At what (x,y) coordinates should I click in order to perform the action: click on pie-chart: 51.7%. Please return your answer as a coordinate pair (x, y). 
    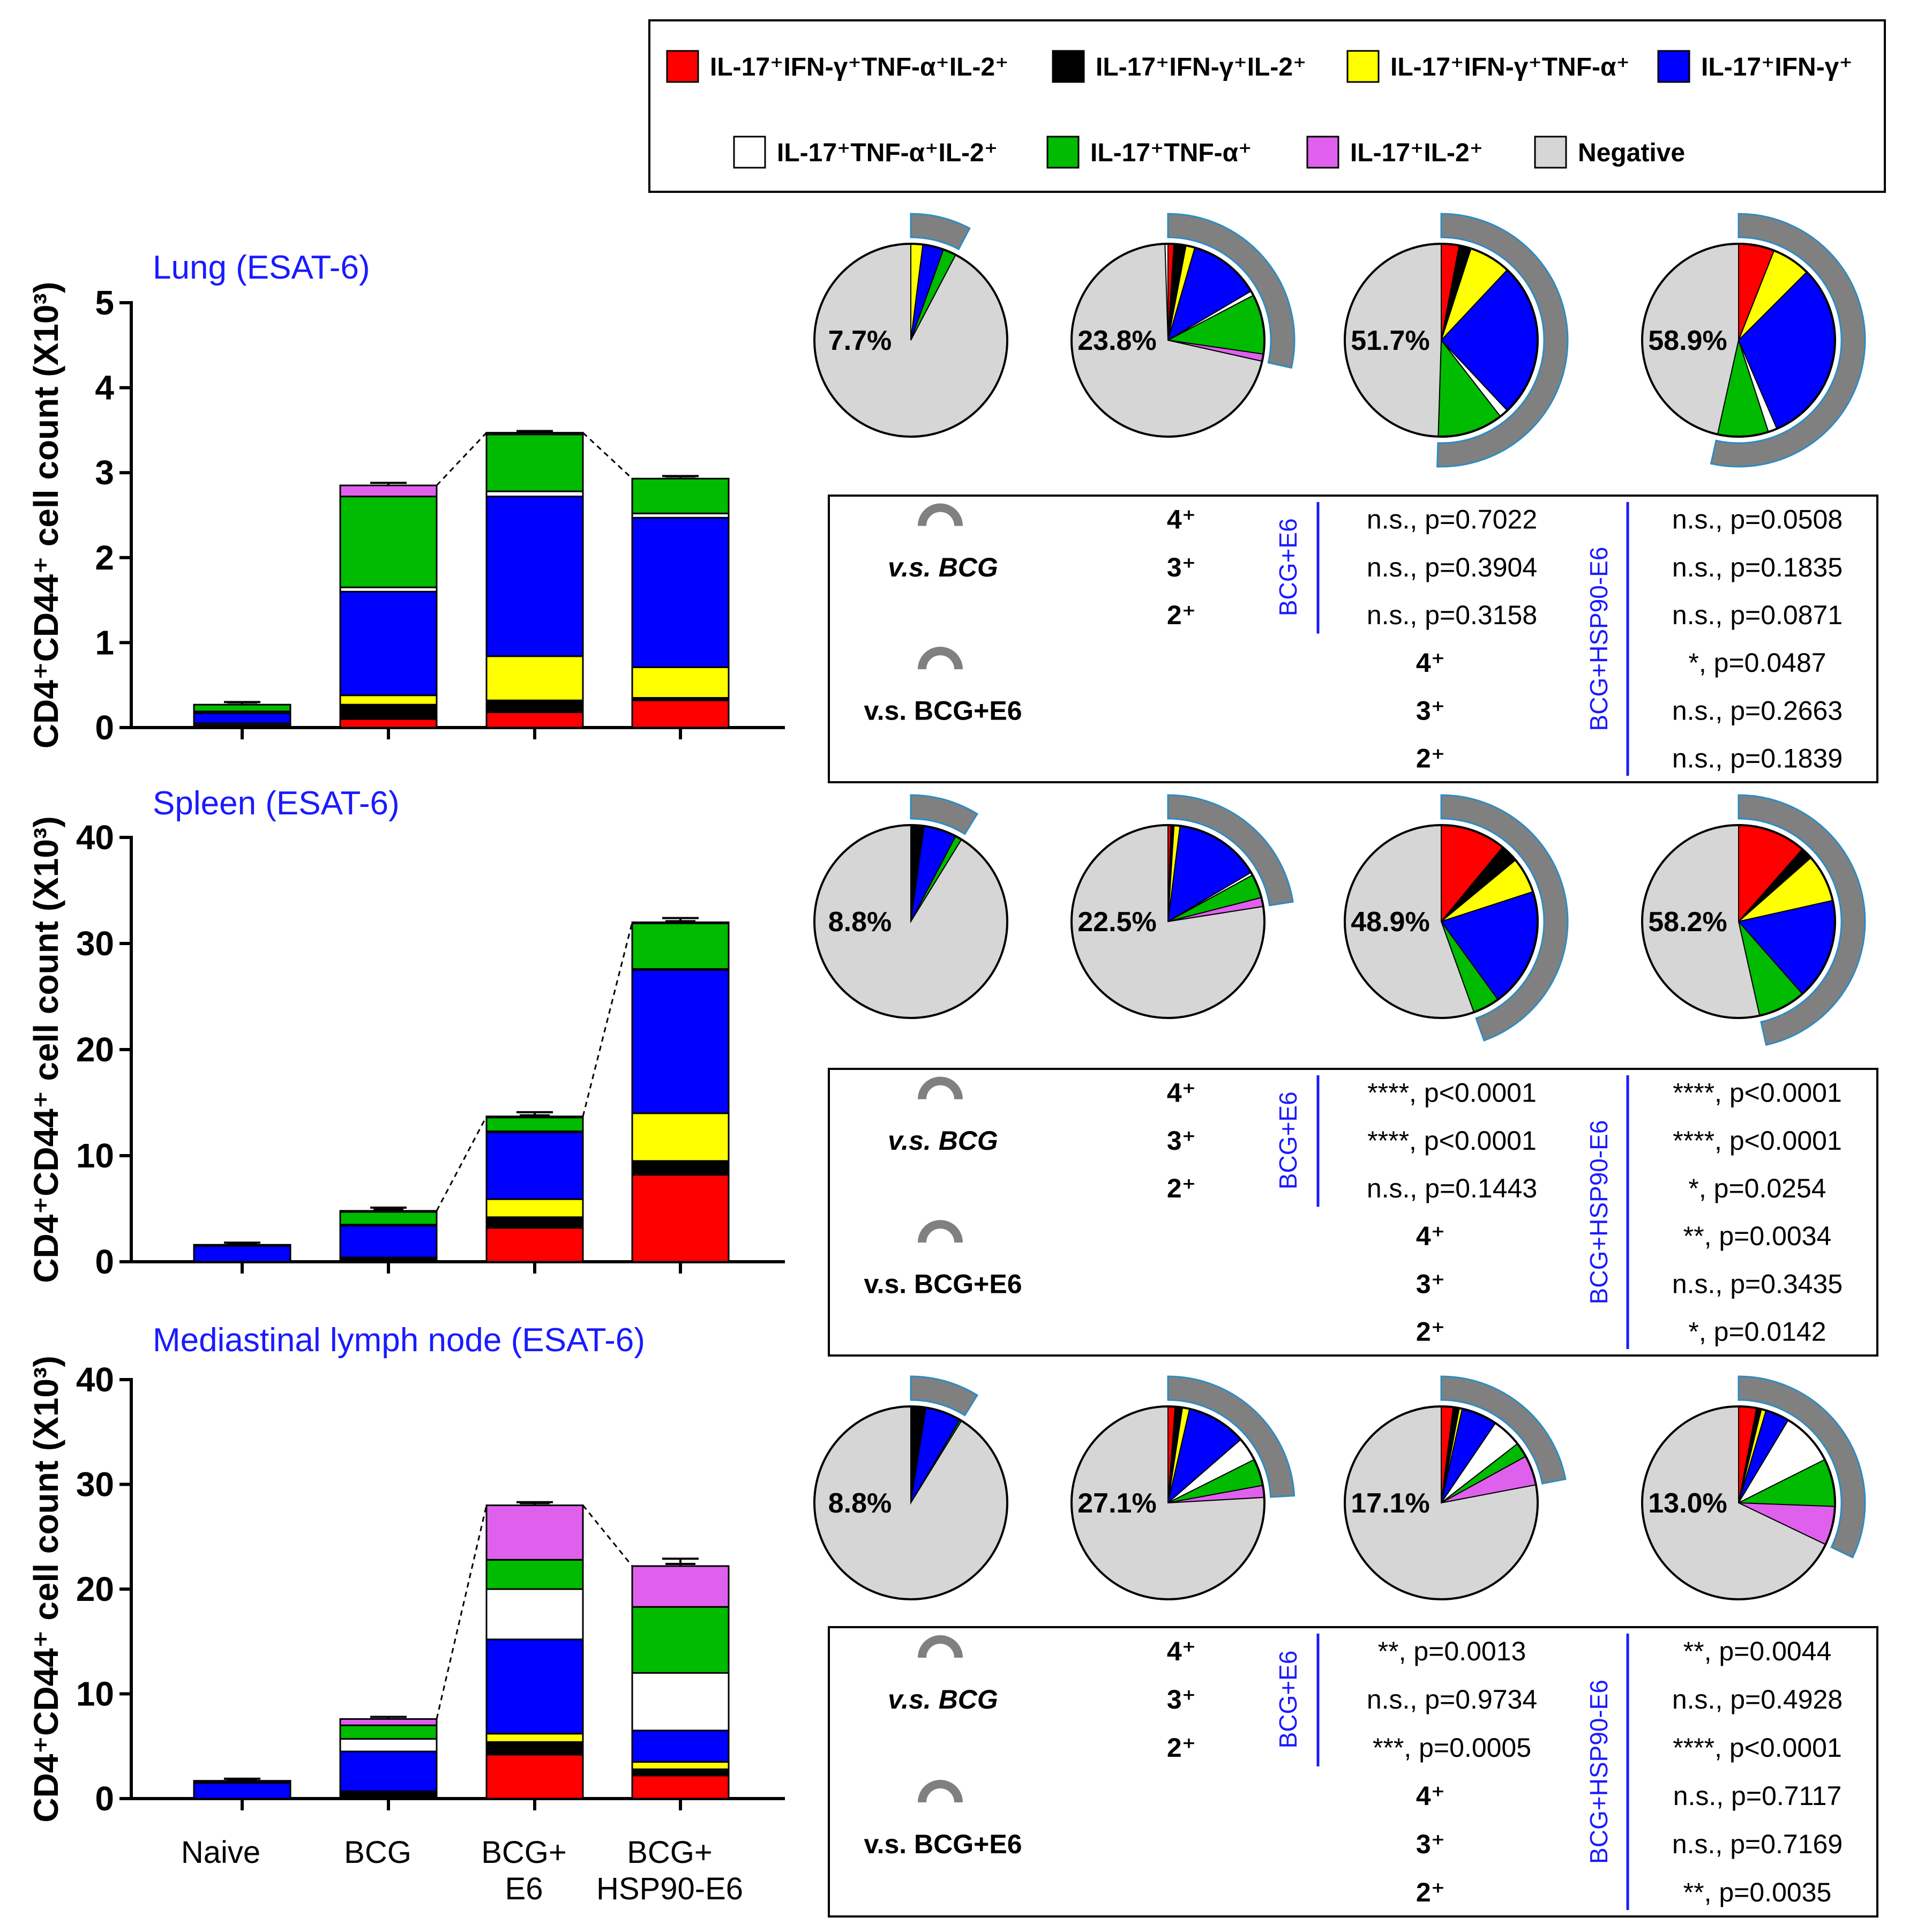
    Looking at the image, I should click on (1456, 340).